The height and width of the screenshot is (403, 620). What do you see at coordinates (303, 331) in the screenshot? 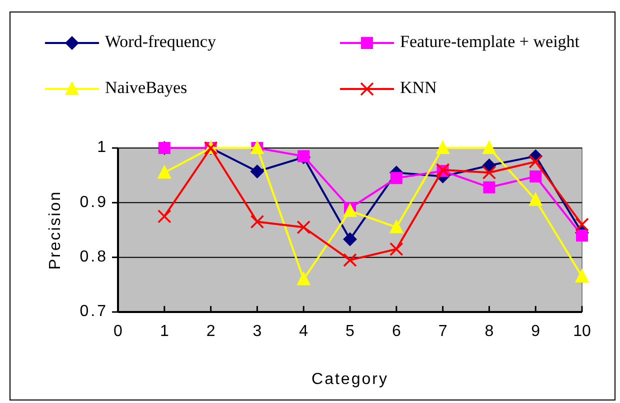
I see `x-tick-label: 4` at bounding box center [303, 331].